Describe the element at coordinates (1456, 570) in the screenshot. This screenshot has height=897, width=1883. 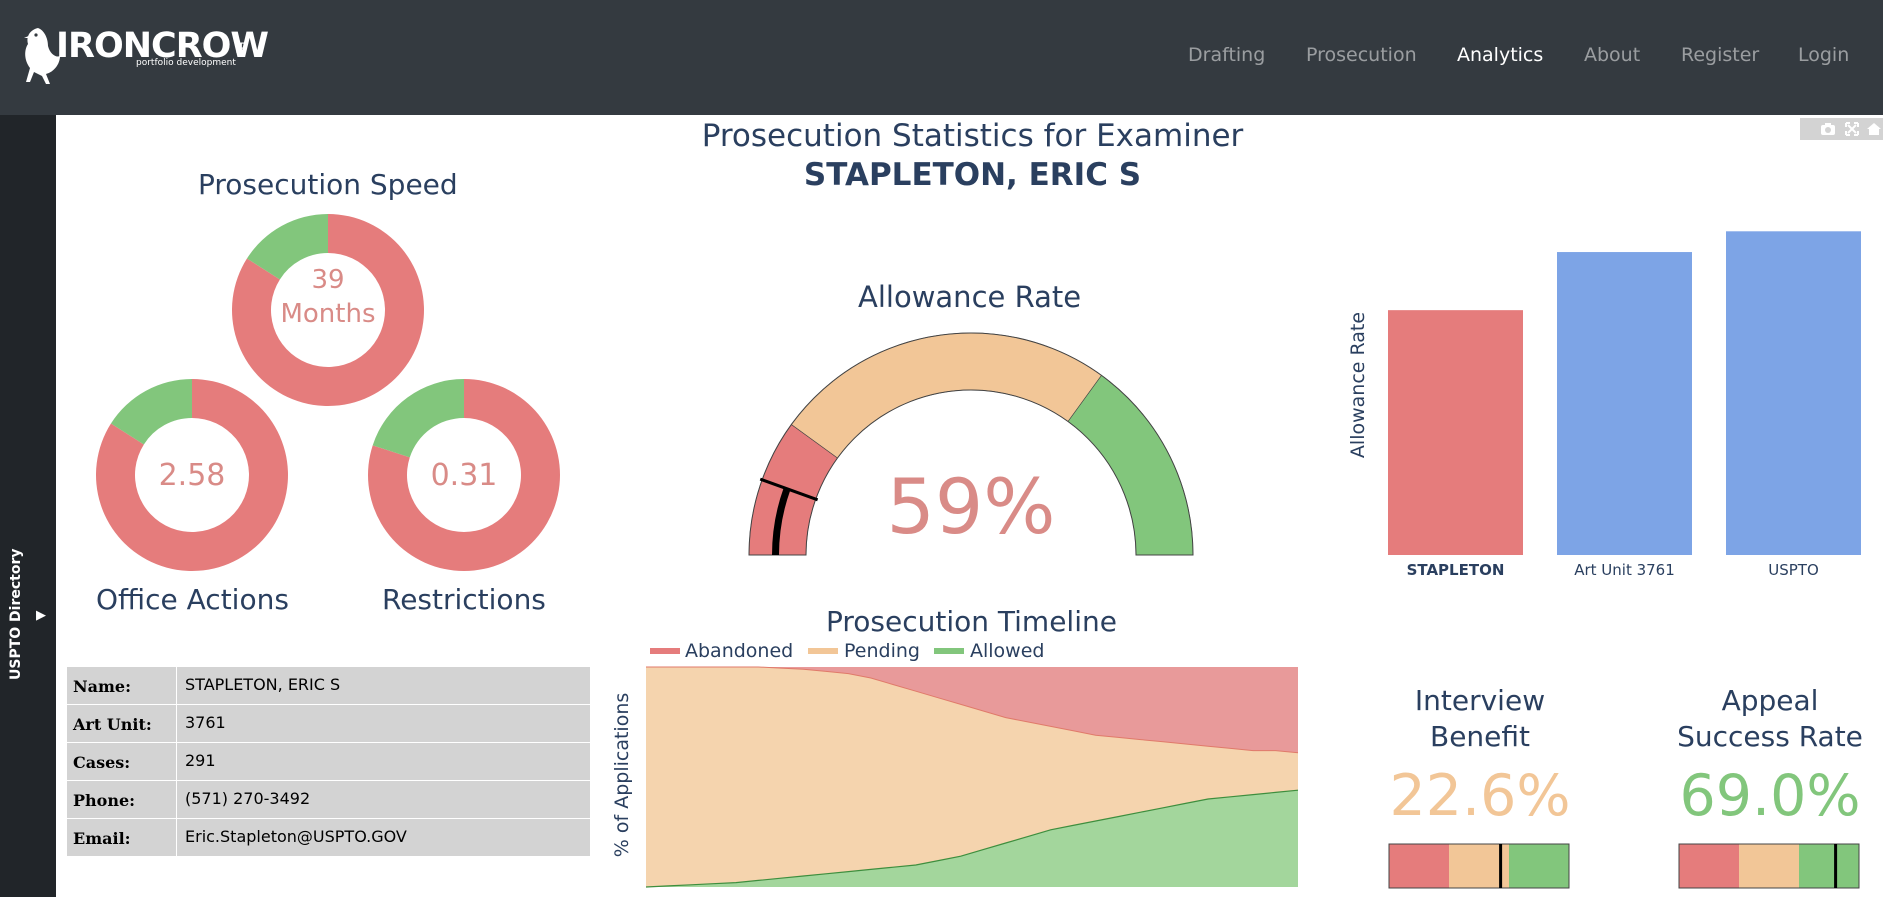
I see `bar-label: STAPLETON` at that location.